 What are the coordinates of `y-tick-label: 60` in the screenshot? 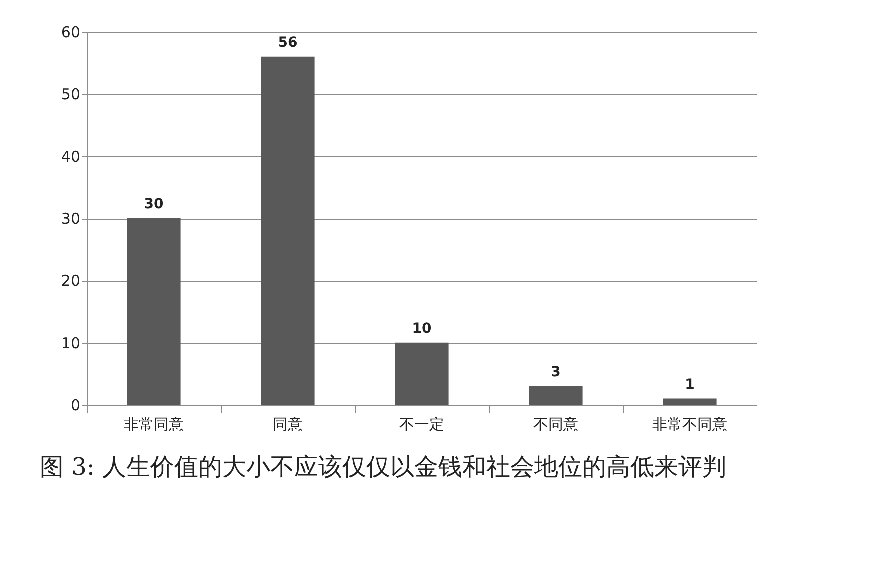 It's located at (70, 33).